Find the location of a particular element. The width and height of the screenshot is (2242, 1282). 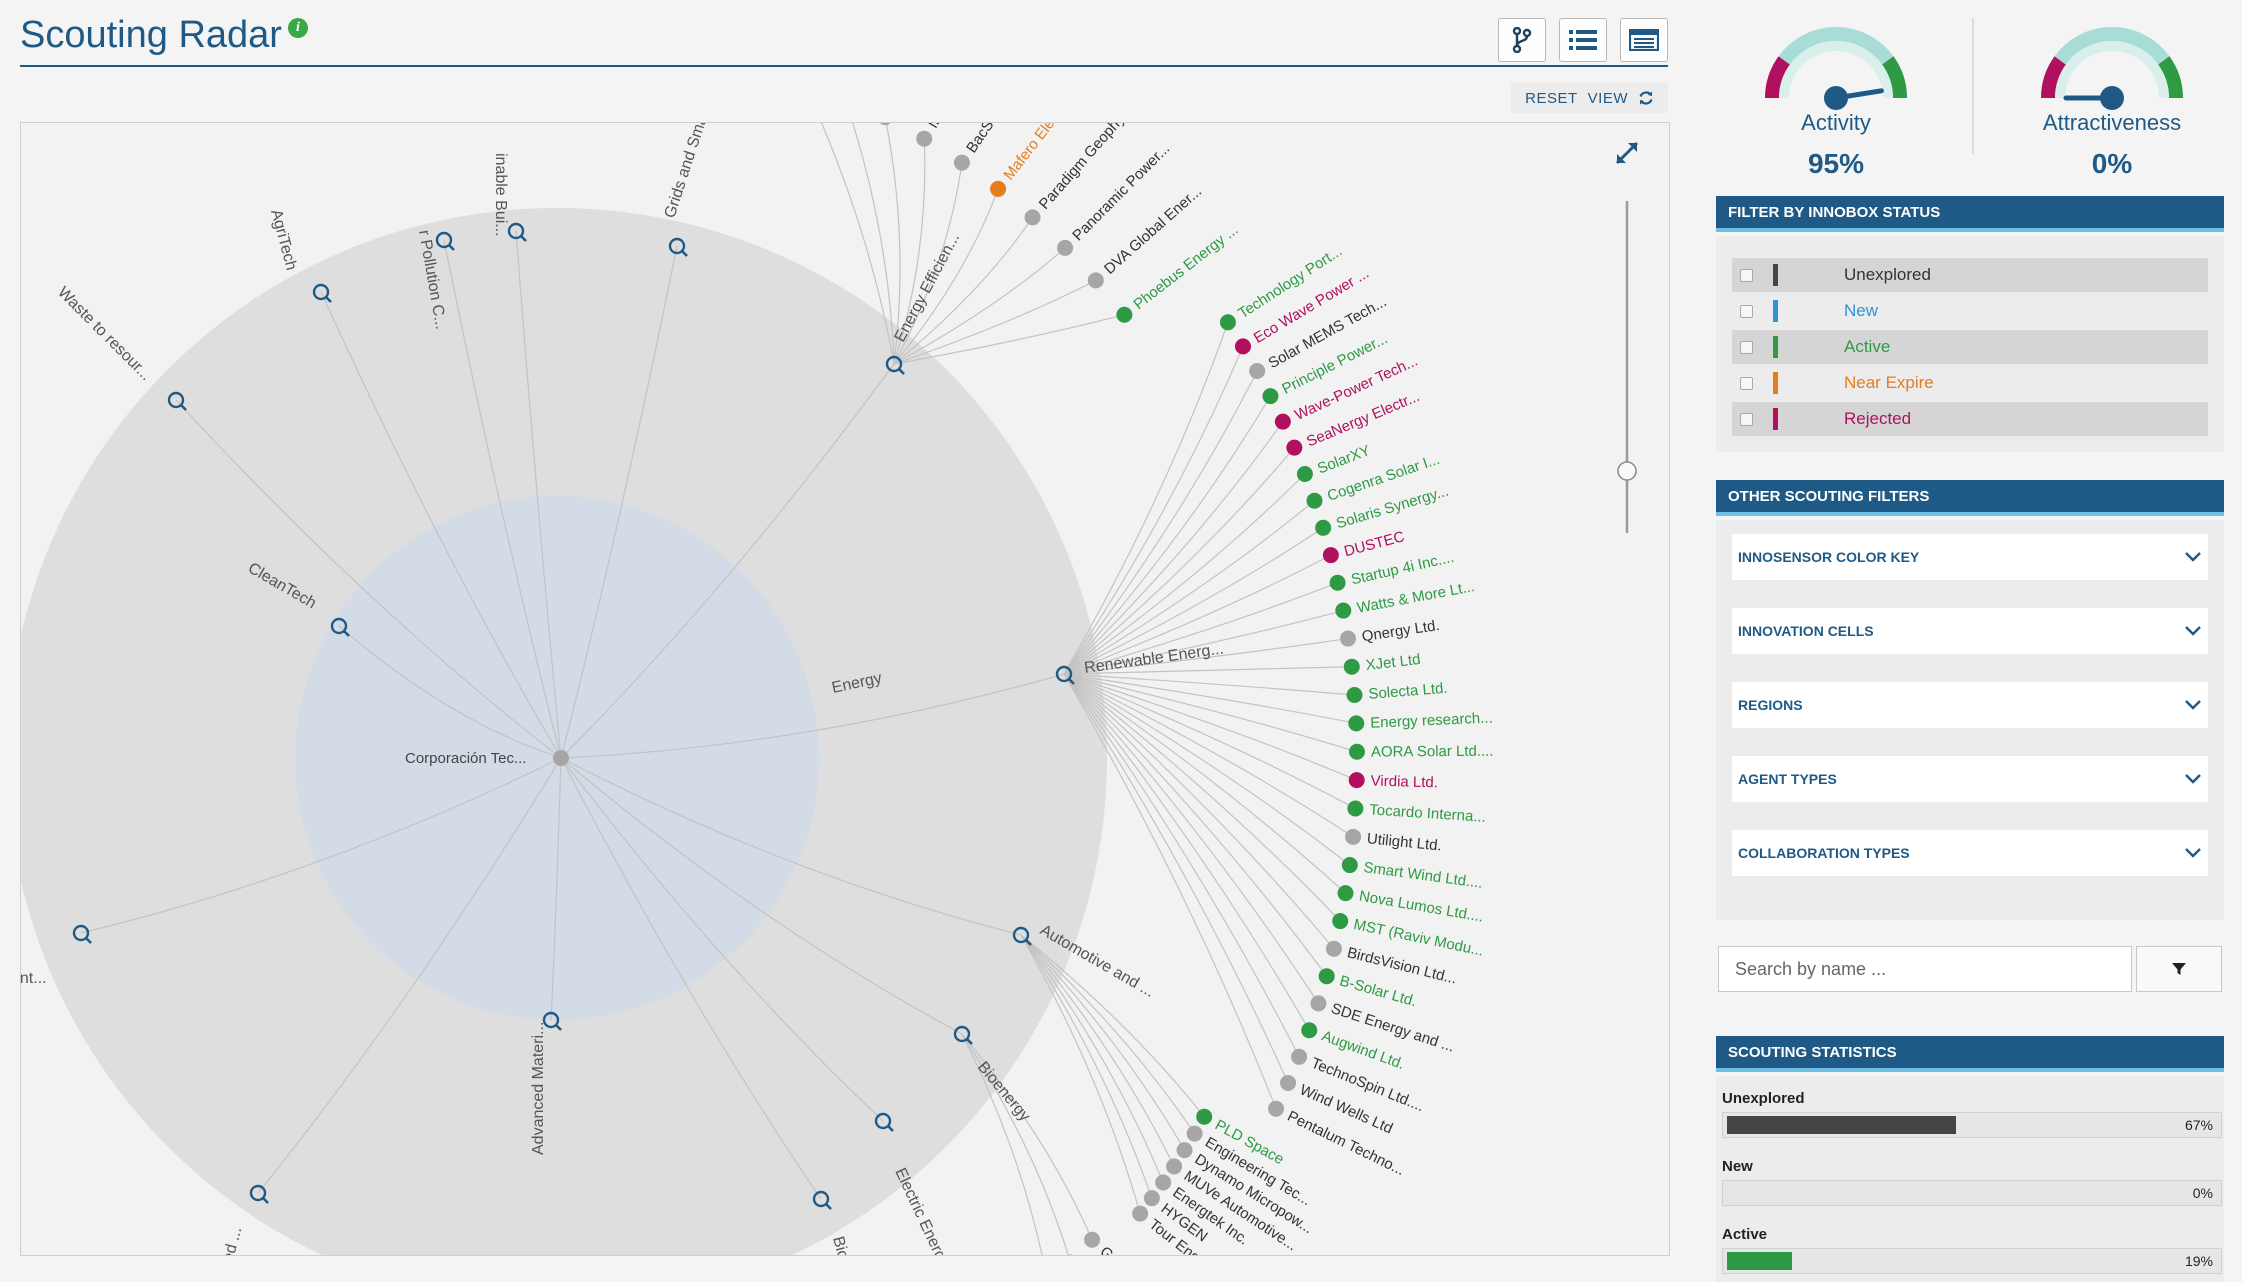

filter-collaboration-types: COLLABORATION TYPES is located at coordinates (1970, 853).